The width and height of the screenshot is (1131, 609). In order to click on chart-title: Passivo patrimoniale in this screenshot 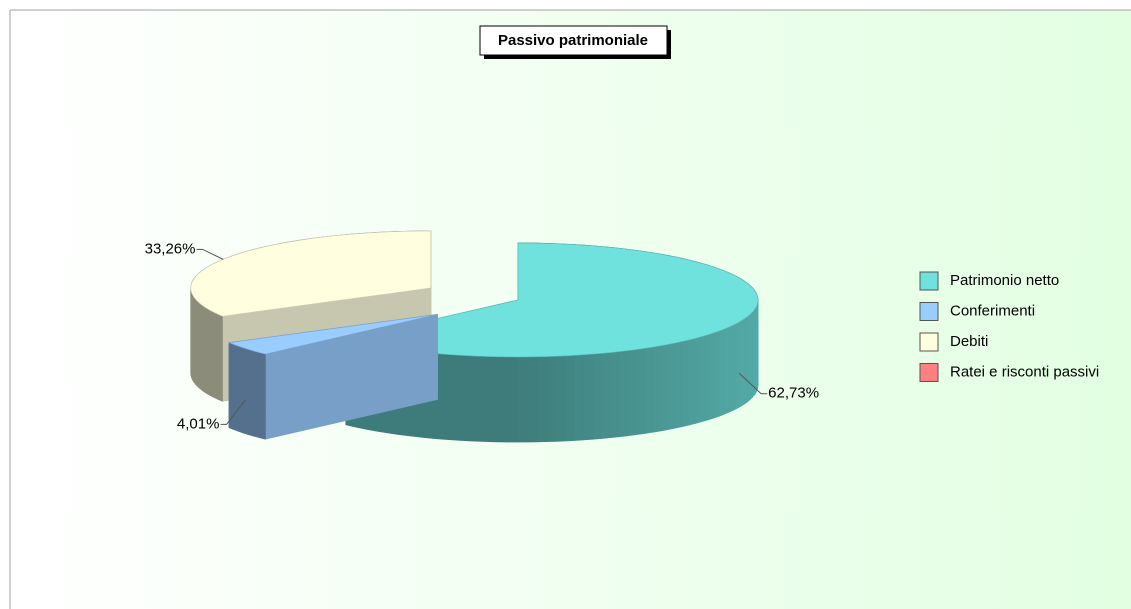, I will do `click(573, 40)`.